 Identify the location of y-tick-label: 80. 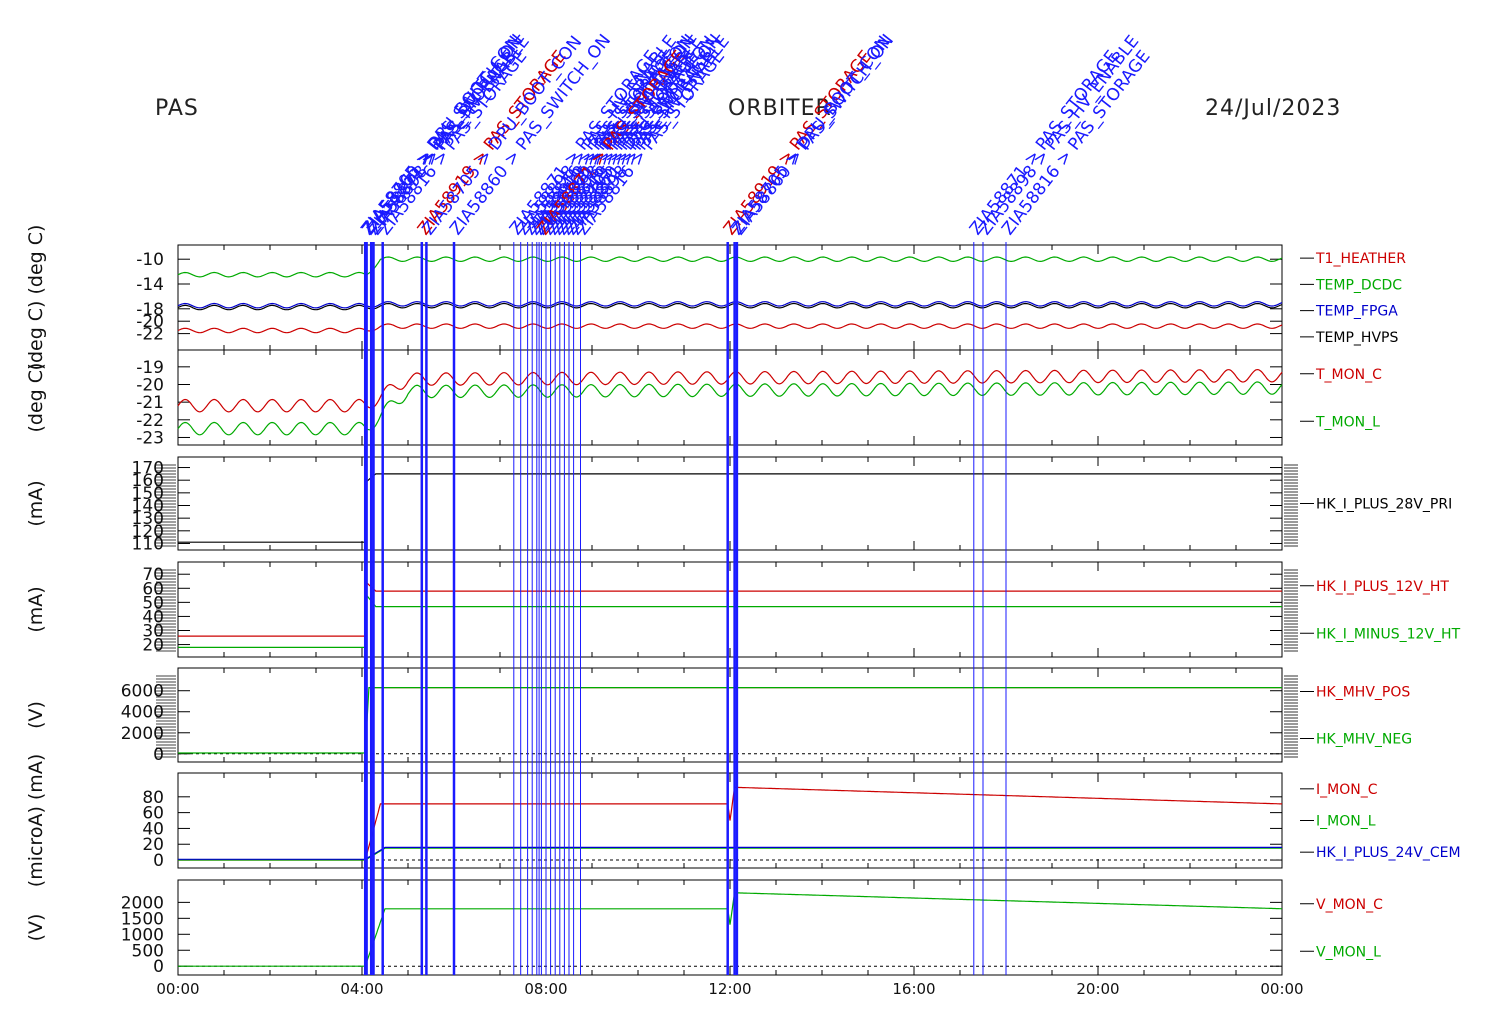
(153, 798).